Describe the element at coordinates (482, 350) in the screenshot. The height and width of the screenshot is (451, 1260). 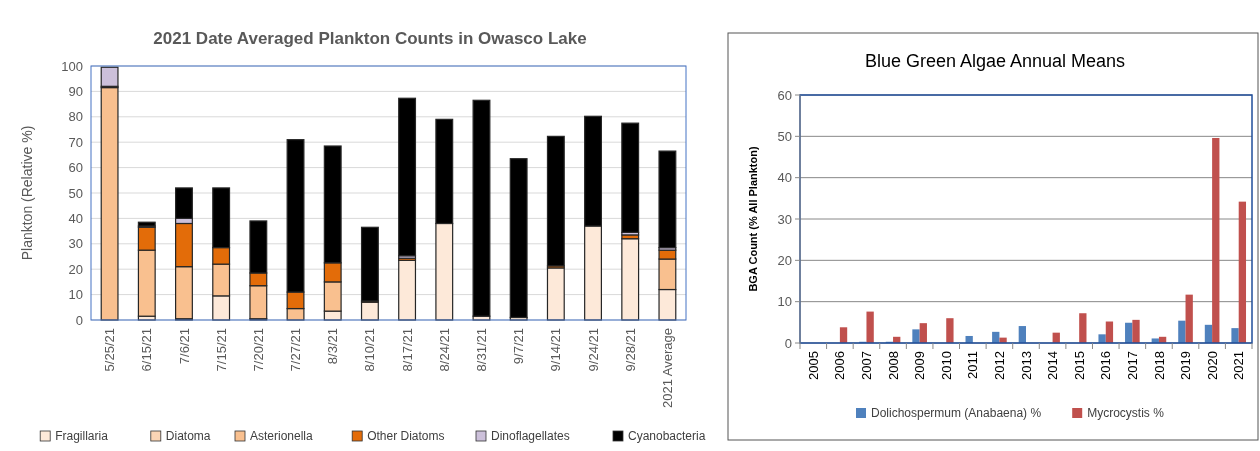
I see `x-tick-label: 8/31/21` at that location.